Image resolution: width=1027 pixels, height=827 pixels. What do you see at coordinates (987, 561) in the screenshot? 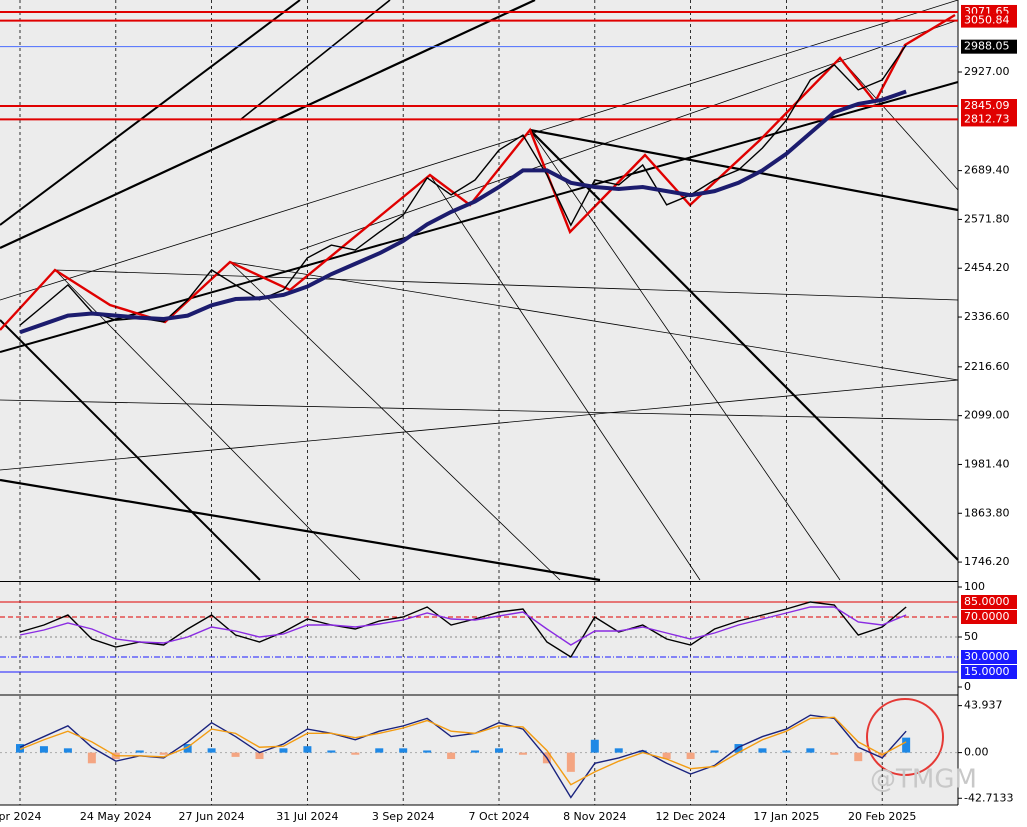
I see `y-tick-label: 1746.20` at bounding box center [987, 561].